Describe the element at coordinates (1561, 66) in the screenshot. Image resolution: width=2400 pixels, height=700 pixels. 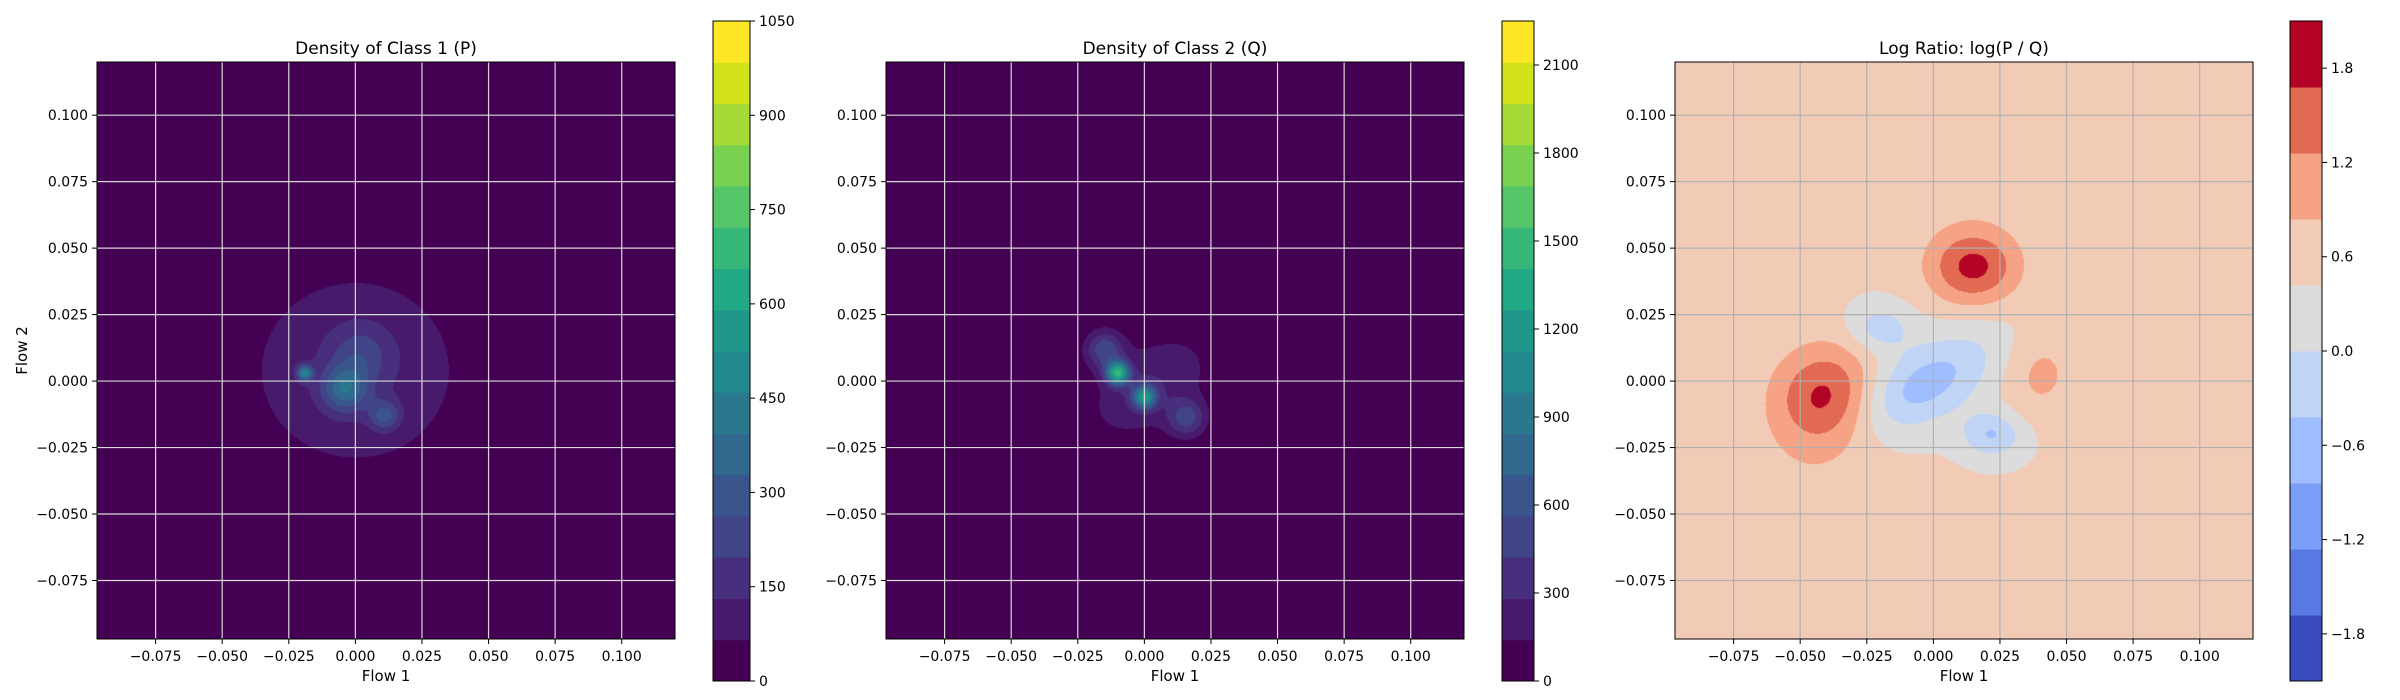
I see `colorbar-tick-label: 2100` at that location.